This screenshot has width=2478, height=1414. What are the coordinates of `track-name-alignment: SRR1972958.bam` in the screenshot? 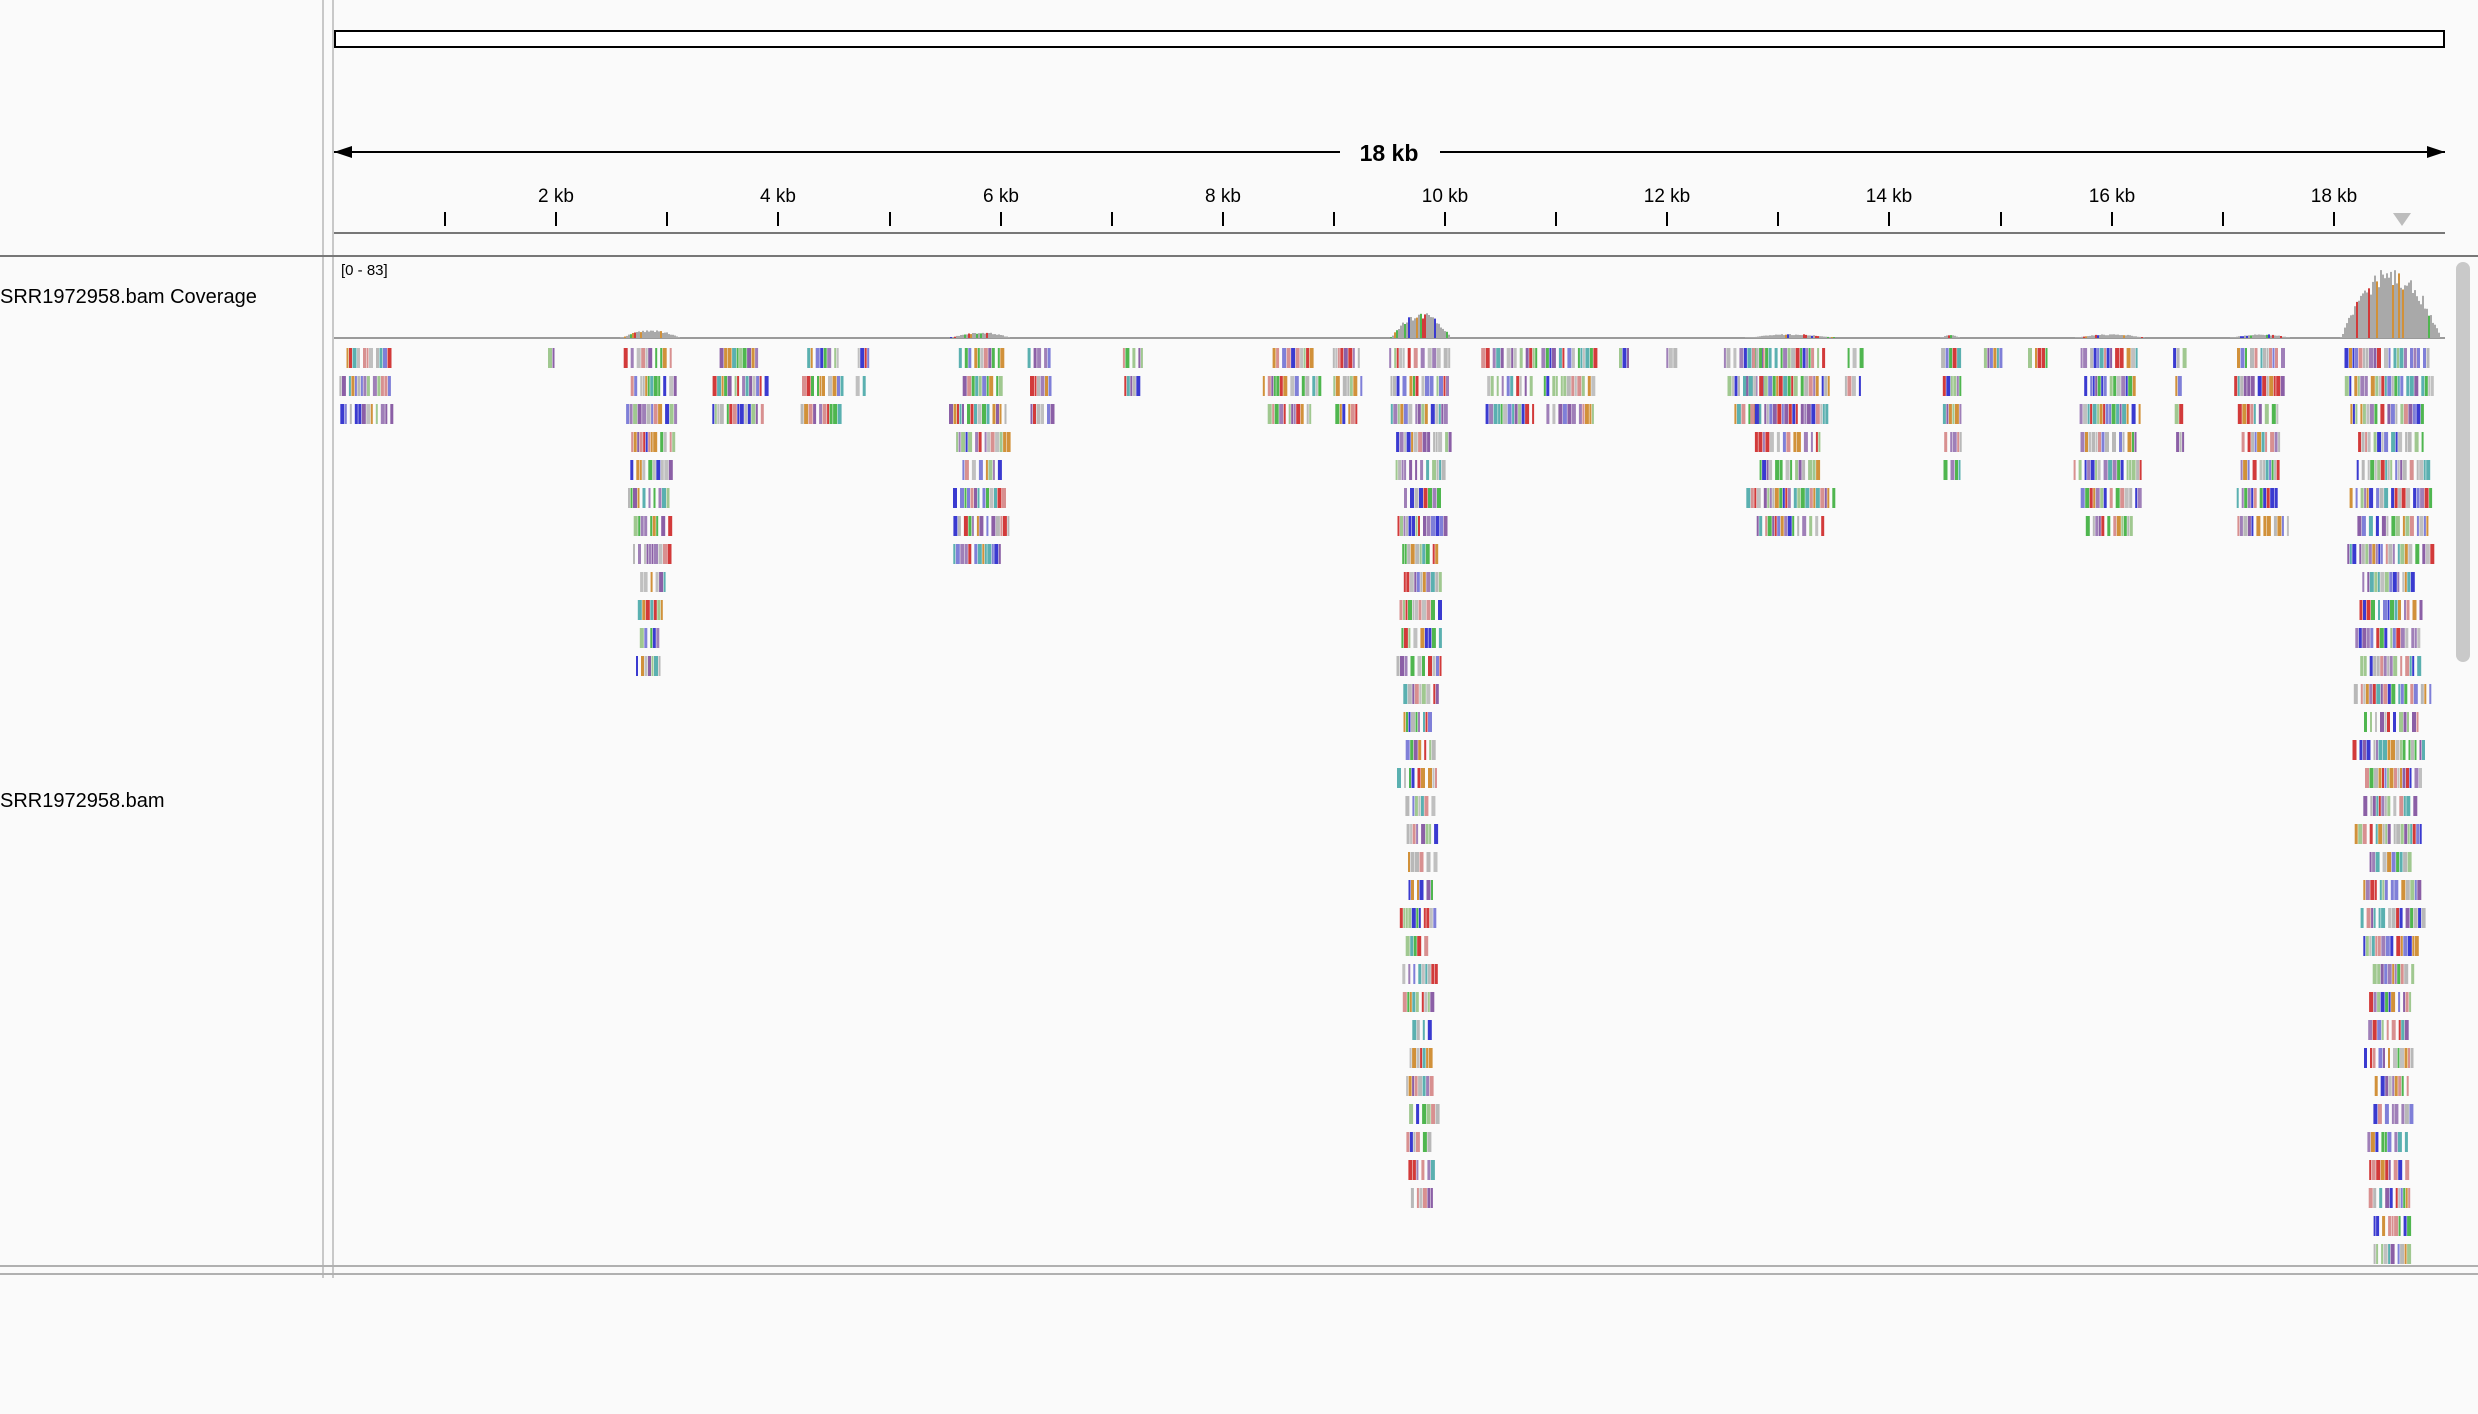 It's located at (82, 801).